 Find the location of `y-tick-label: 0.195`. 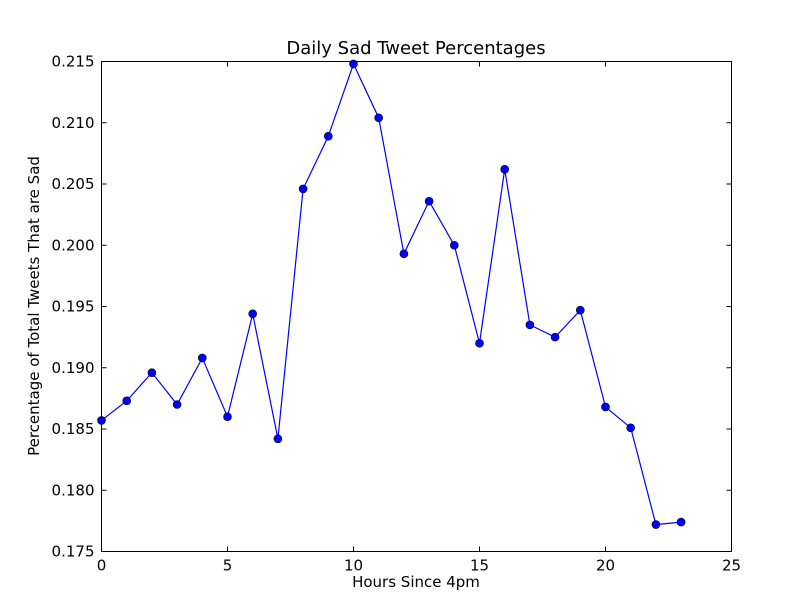

y-tick-label: 0.195 is located at coordinates (73, 307).